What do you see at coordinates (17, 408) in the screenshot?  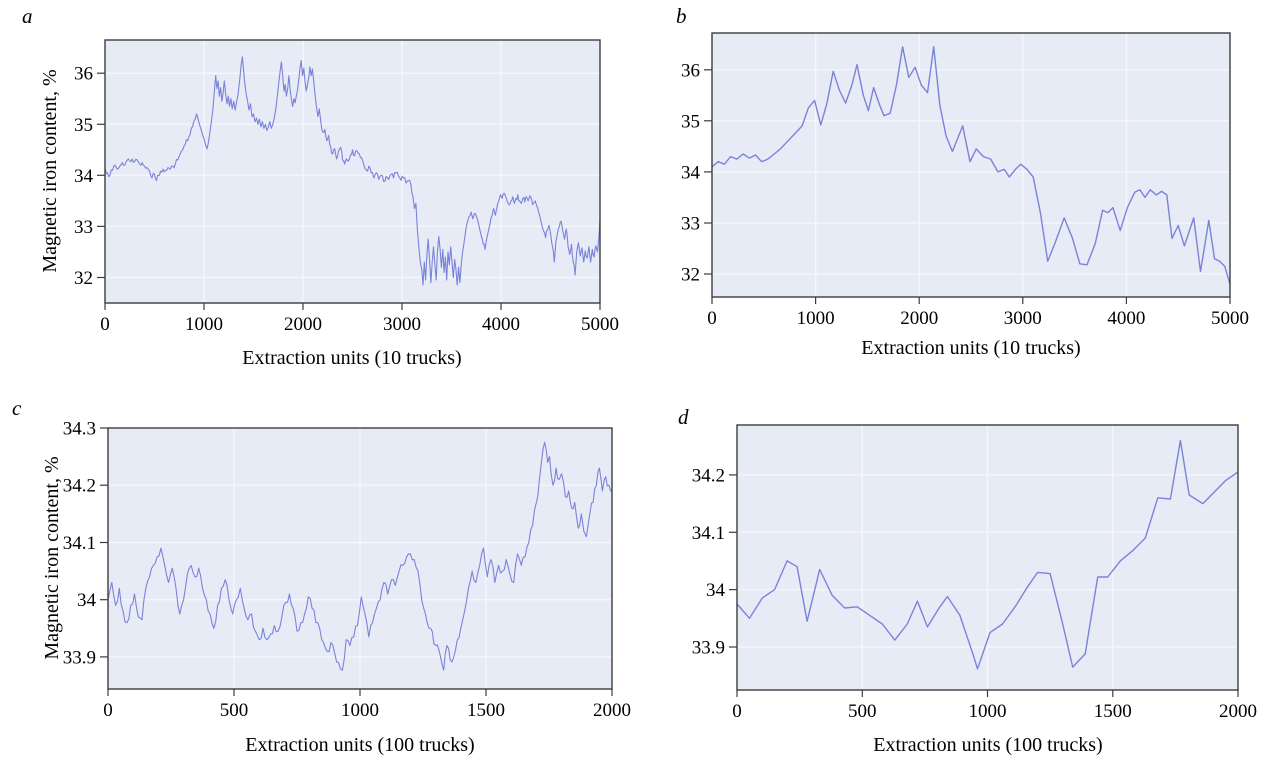 I see `panel-letter-c: c` at bounding box center [17, 408].